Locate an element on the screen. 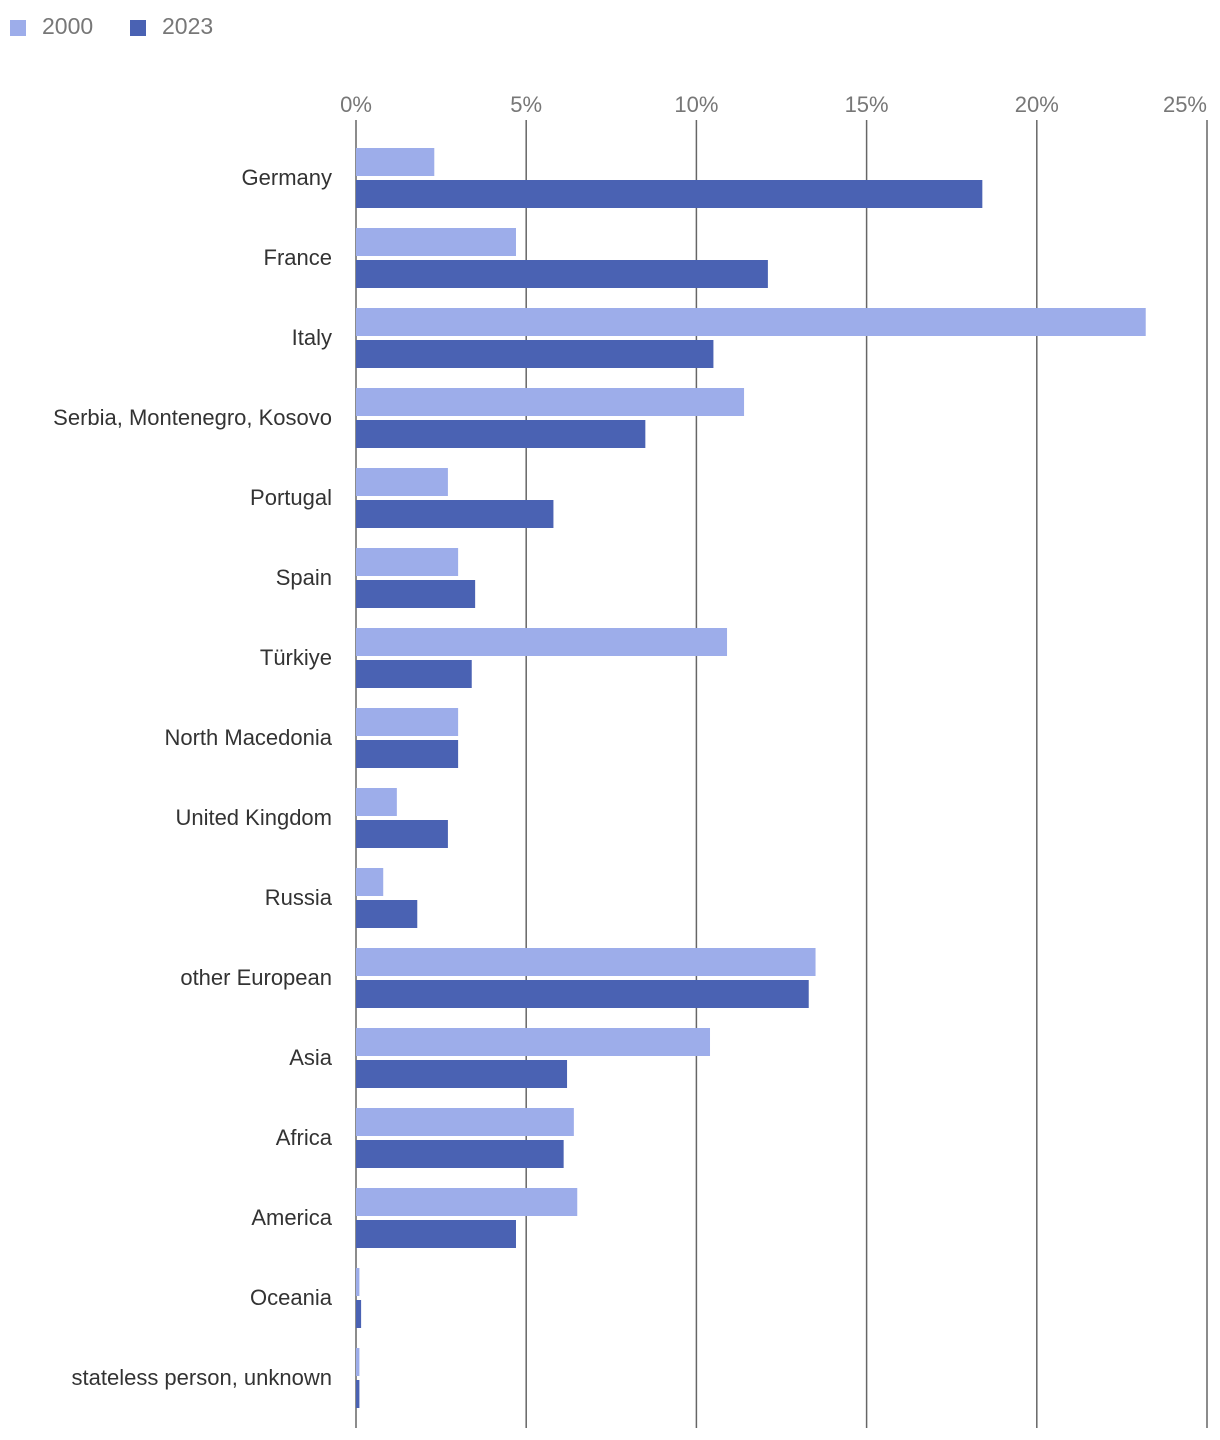 Image resolution: width=1220 pixels, height=1440 pixels. bar-asia-2000 is located at coordinates (533, 1042).